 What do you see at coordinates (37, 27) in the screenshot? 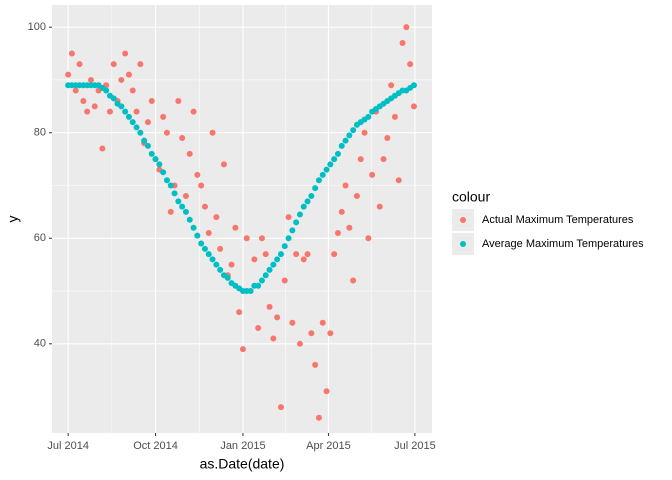
I see `y-tick-label: 100` at bounding box center [37, 27].